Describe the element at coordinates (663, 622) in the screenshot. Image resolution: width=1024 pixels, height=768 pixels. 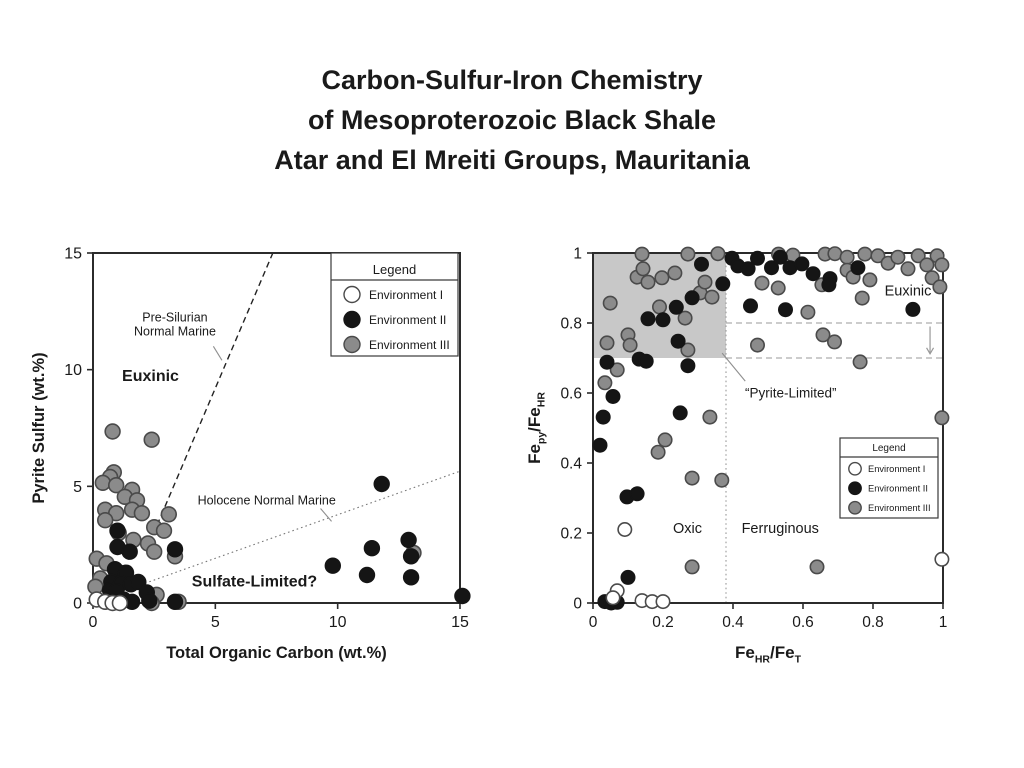
I see `x-tick-label: 0.2` at that location.